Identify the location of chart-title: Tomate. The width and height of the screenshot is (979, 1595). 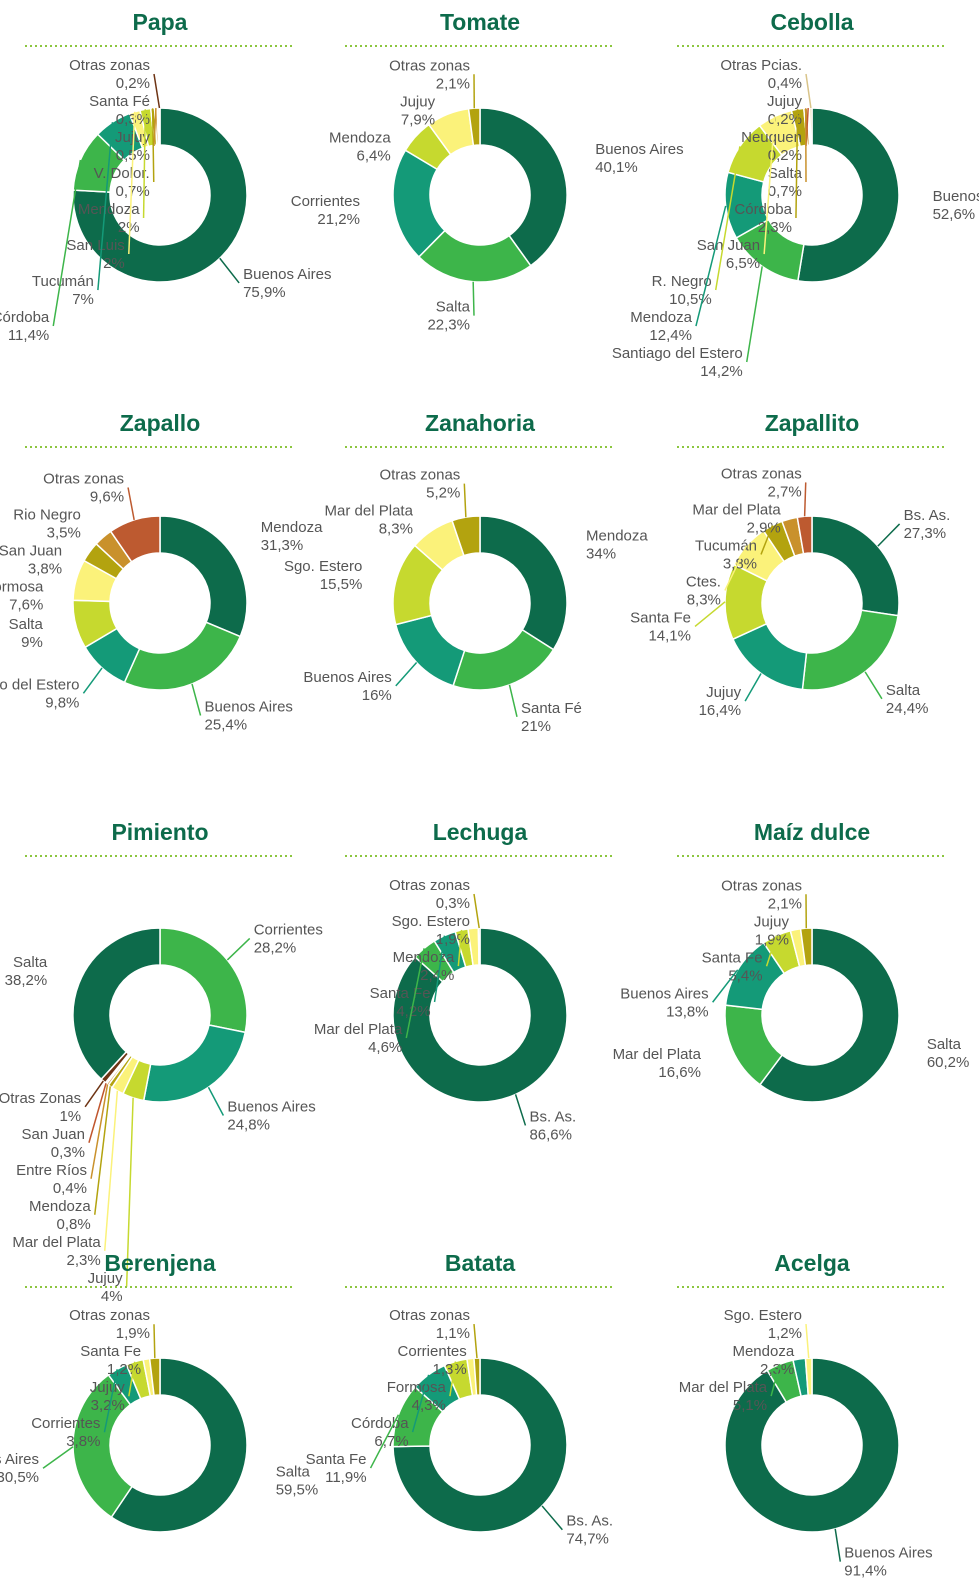
(480, 22).